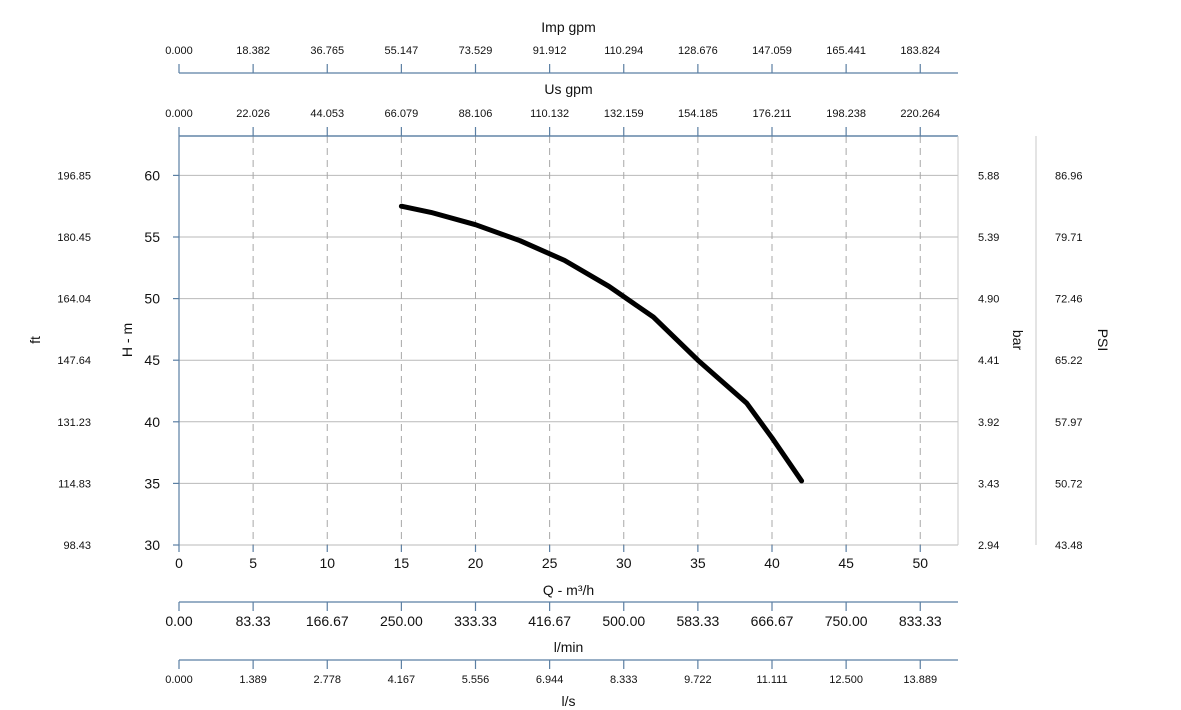 This screenshot has height=710, width=1181. Describe the element at coordinates (550, 51) in the screenshot. I see `imp-gpm-tick-label: 91.912` at that location.